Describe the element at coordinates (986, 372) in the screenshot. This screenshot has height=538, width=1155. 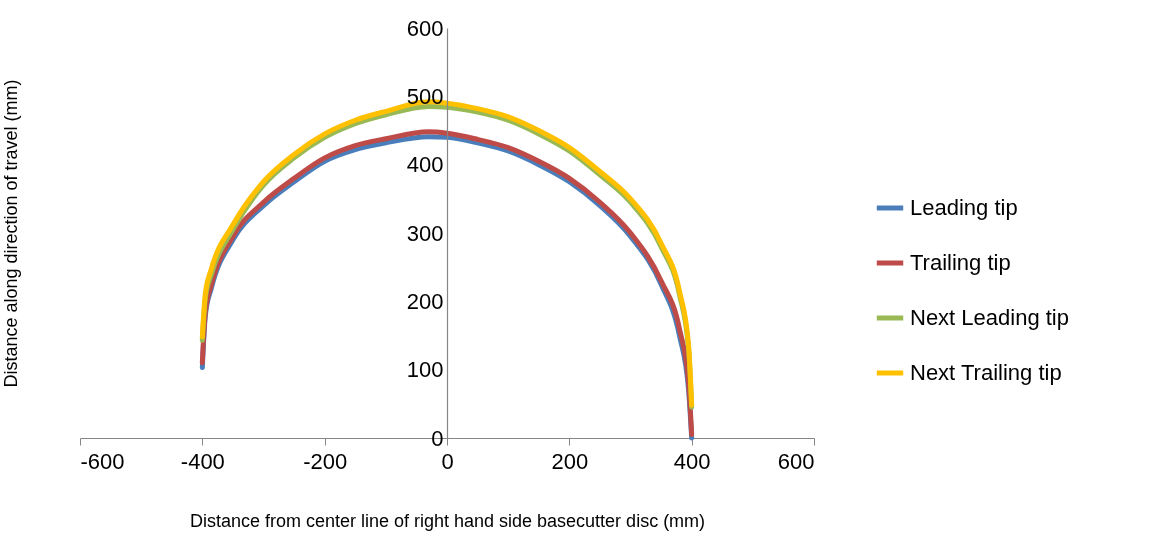
I see `legend-label: Next Trailing tip` at that location.